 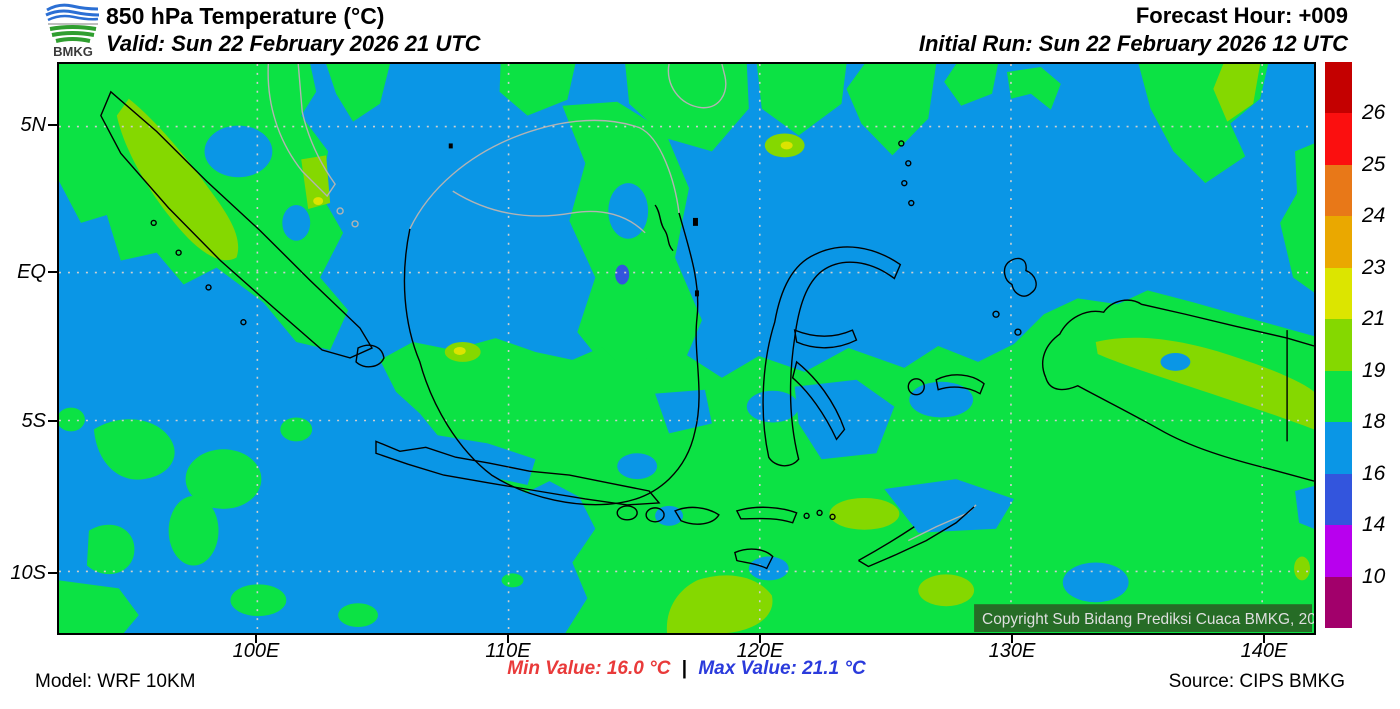 What do you see at coordinates (573, 220) in the screenshot?
I see `terrain-marks` at bounding box center [573, 220].